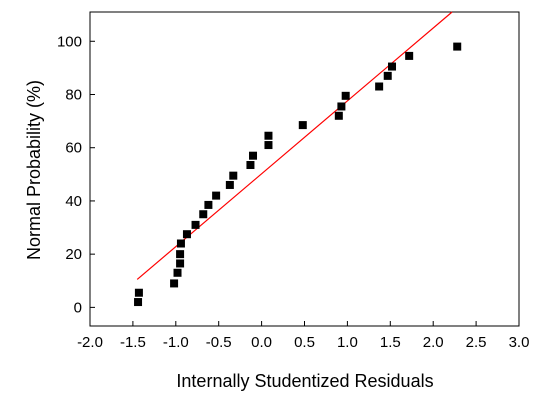  I want to click on x-tick-label: 0.0, so click(261, 342).